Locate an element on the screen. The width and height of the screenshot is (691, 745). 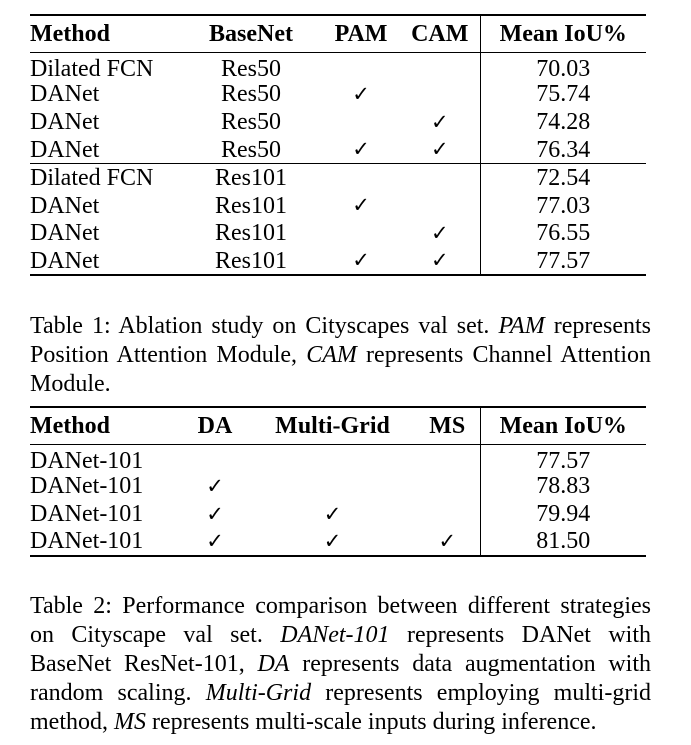
table-header-row: Method DA Multi-Grid MS Mean IoU% is located at coordinates (338, 426).